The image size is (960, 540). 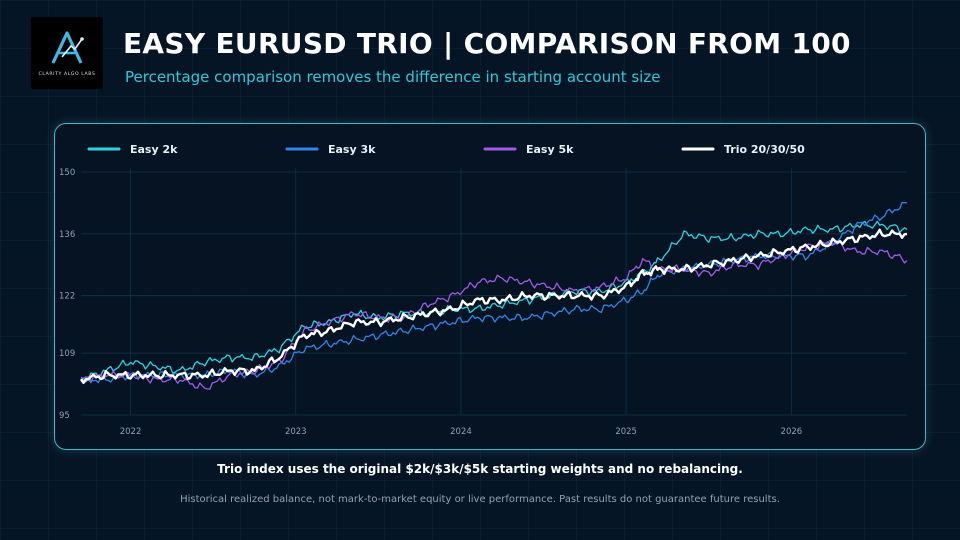 I want to click on page-title: EASY EURUSD TRIO | COMPARISON FROM 100, so click(x=487, y=43).